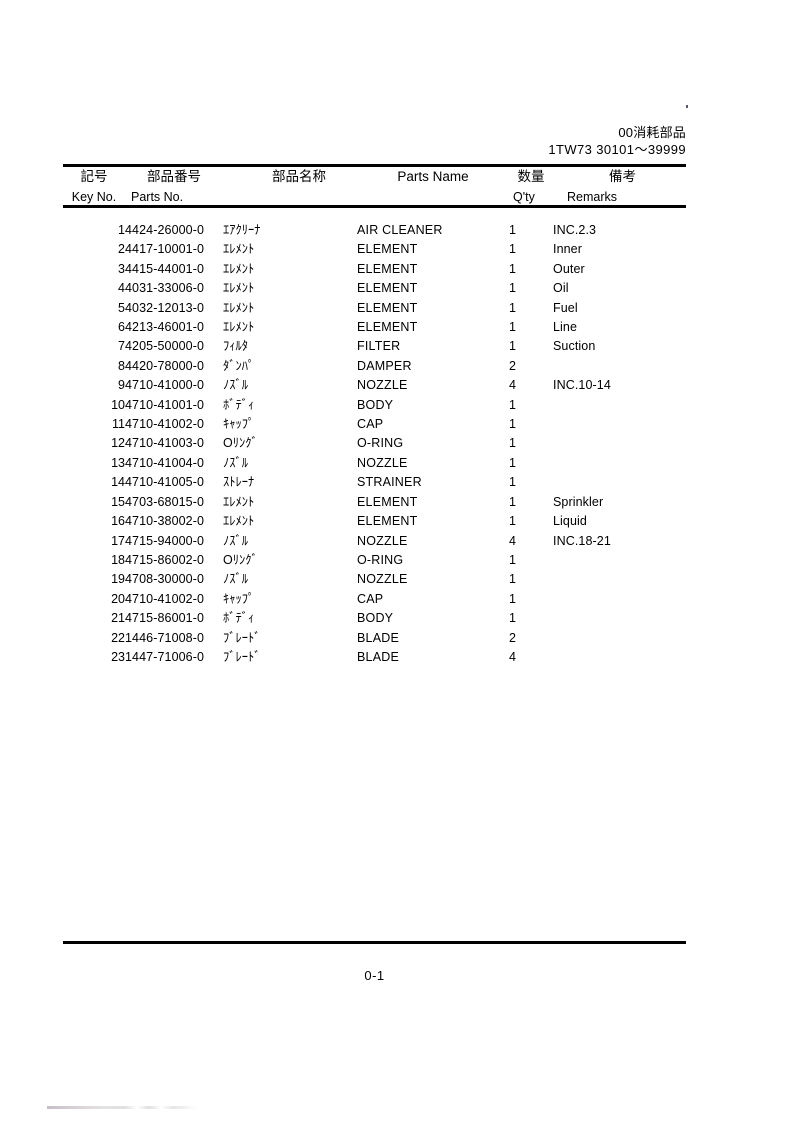 This screenshot has height=1122, width=793. I want to click on cell-remarks: Liquid, so click(570, 521).